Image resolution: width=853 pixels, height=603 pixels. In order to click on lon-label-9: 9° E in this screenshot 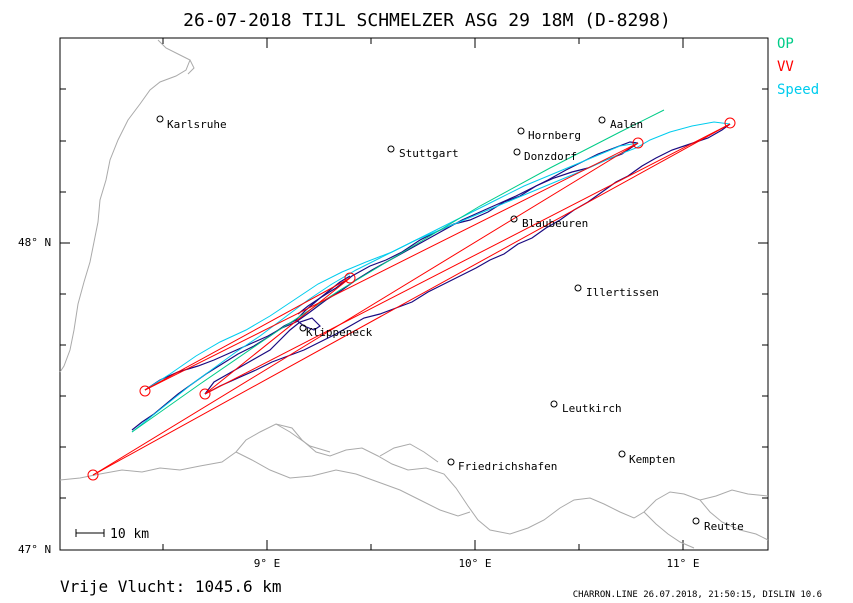, I will do `click(267, 563)`.